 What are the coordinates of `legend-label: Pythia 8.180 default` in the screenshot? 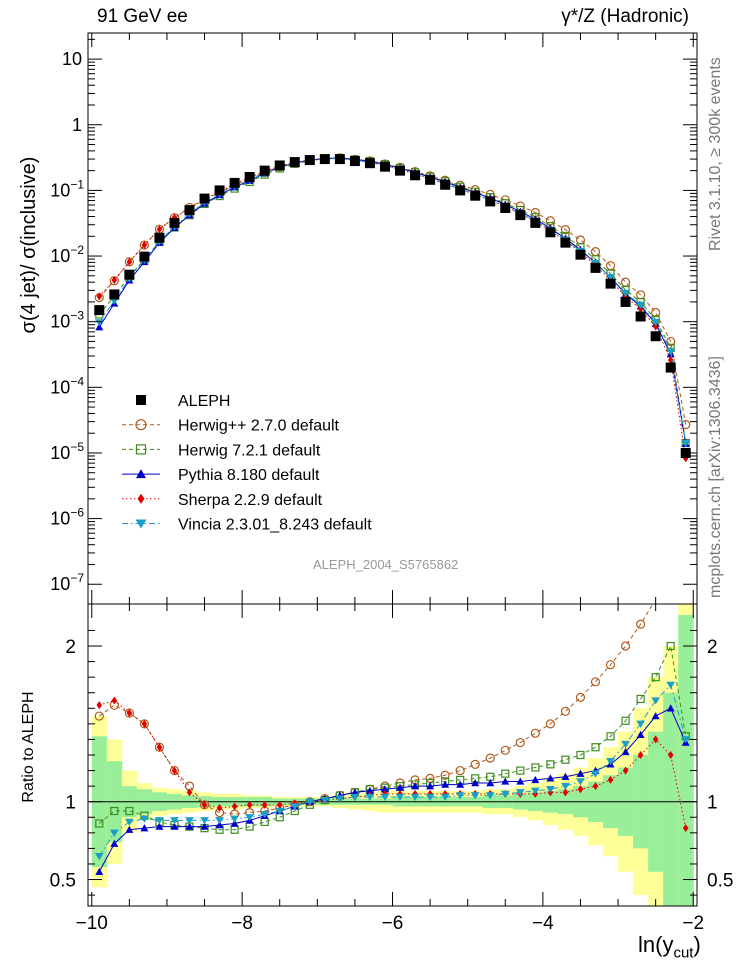 It's located at (249, 475).